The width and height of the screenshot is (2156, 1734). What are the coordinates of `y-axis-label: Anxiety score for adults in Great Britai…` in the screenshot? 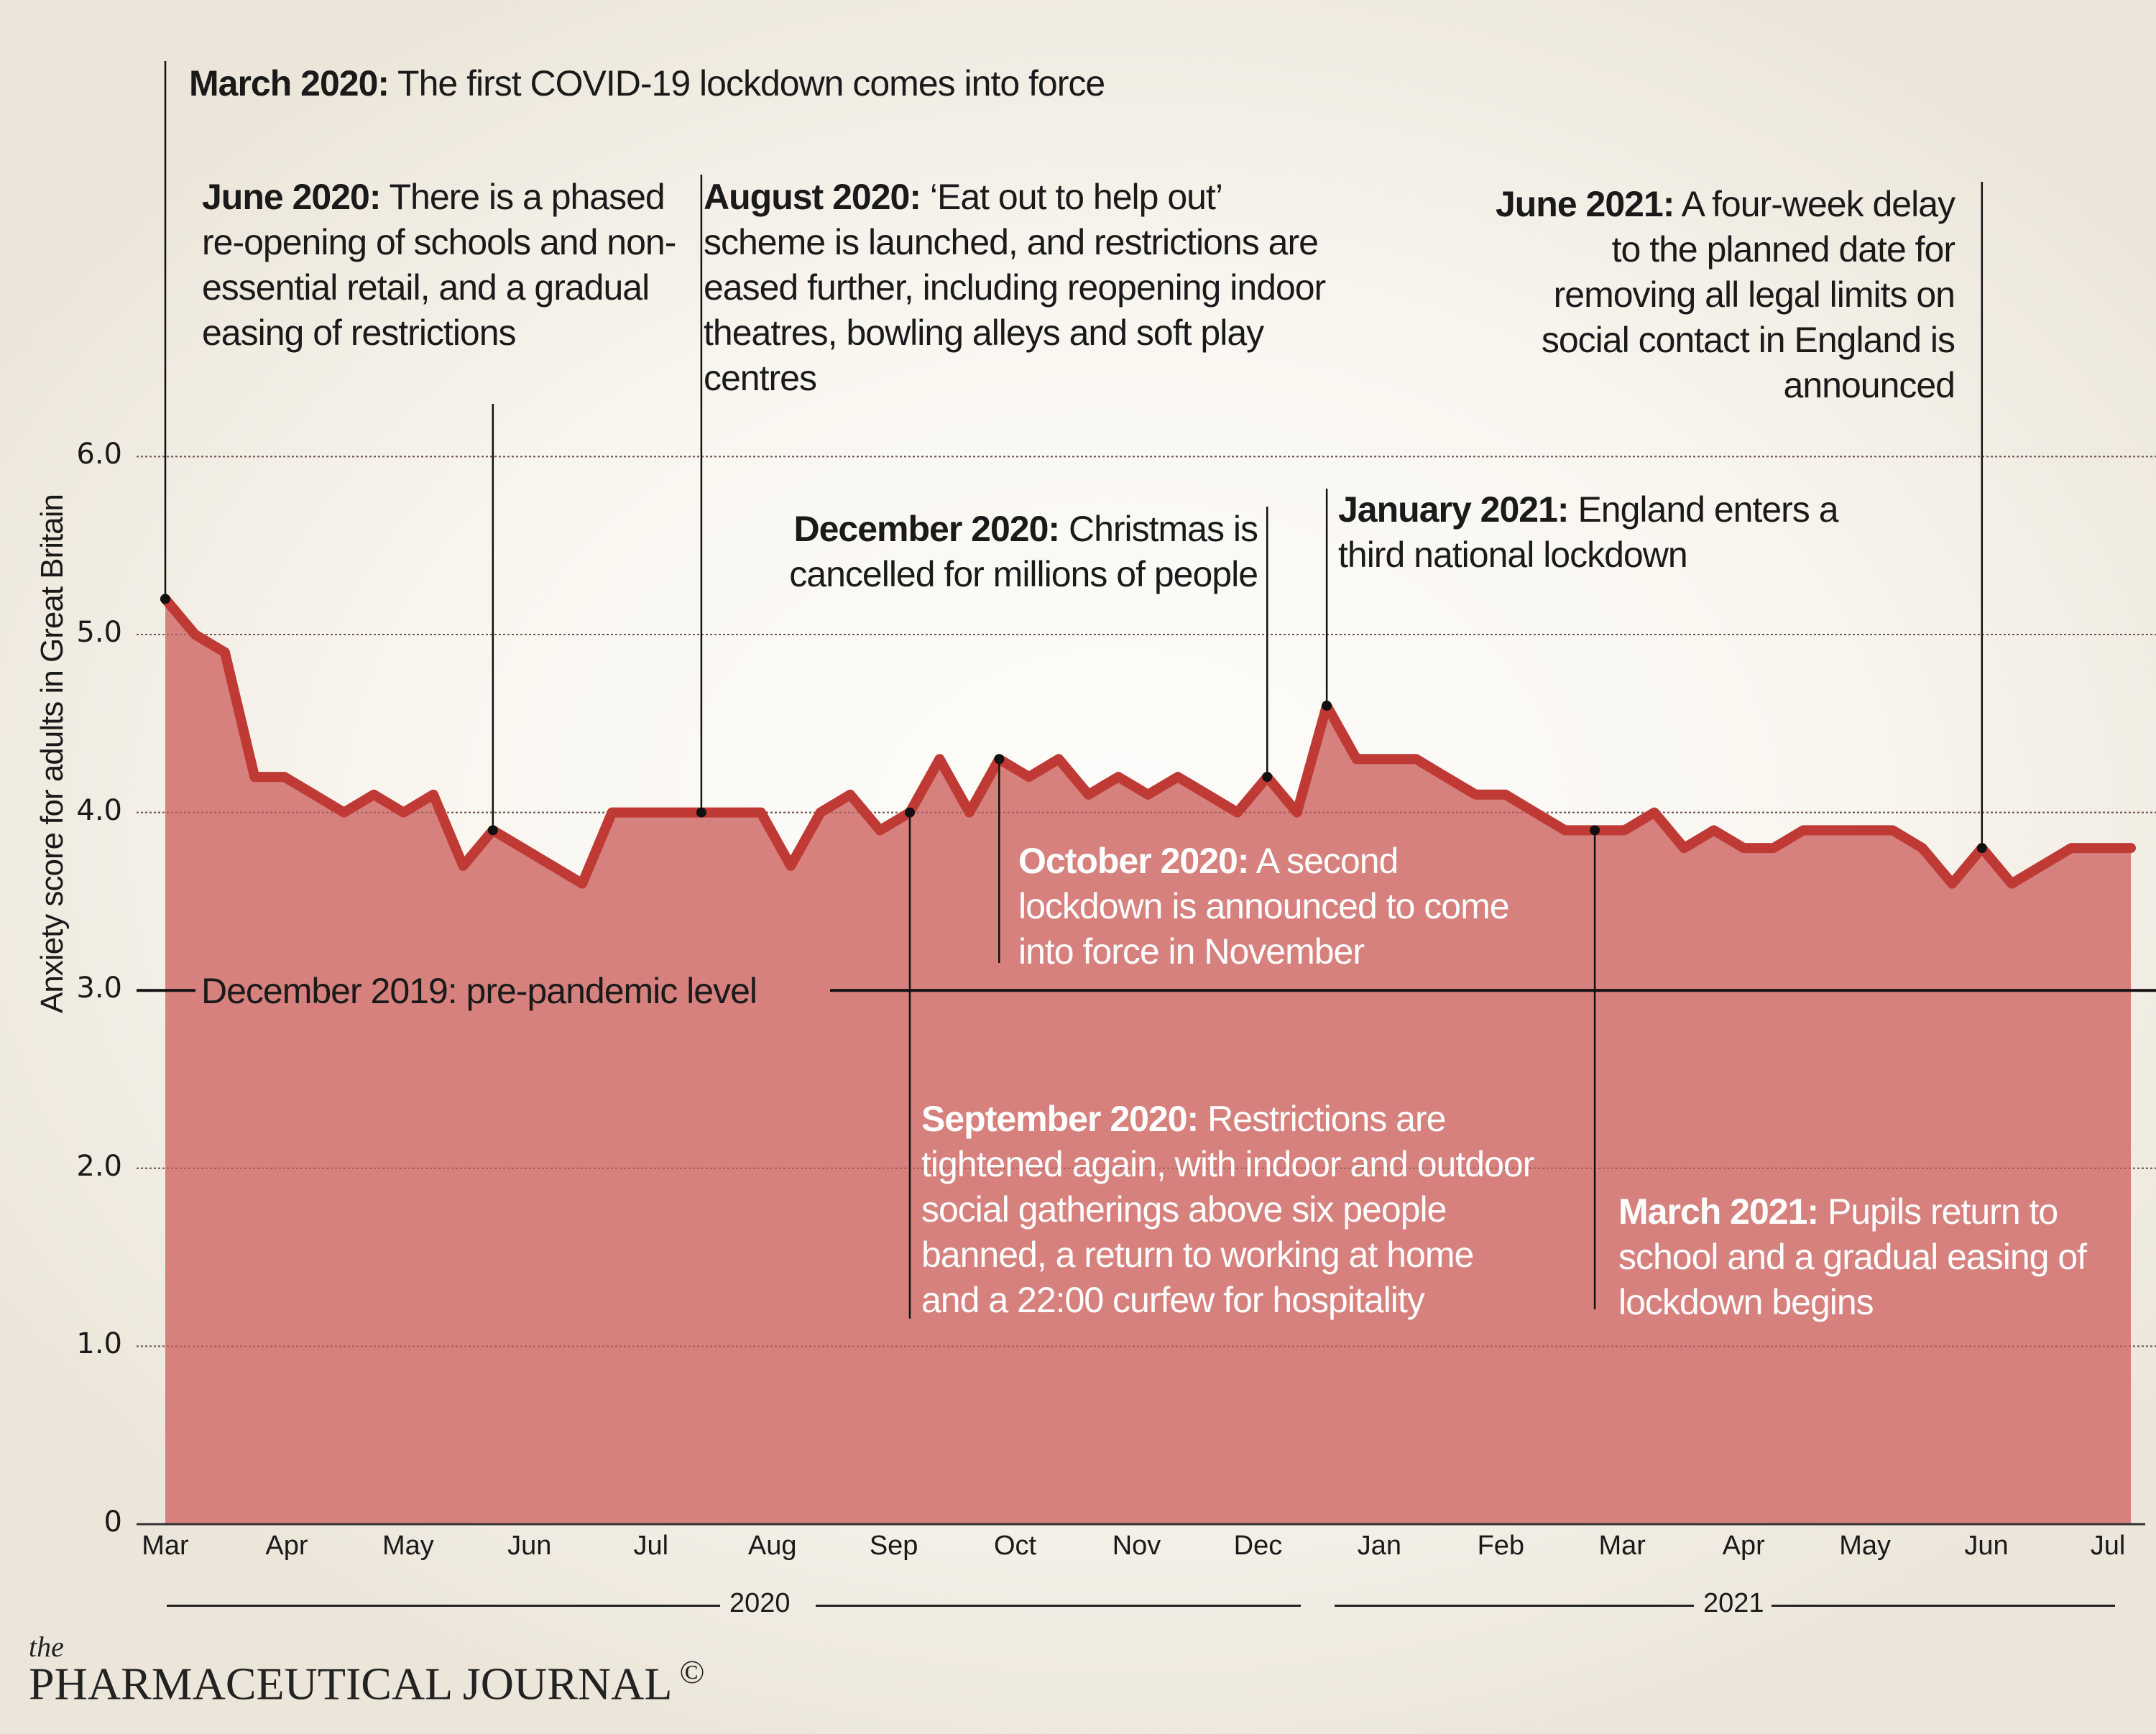 It's located at (52, 753).